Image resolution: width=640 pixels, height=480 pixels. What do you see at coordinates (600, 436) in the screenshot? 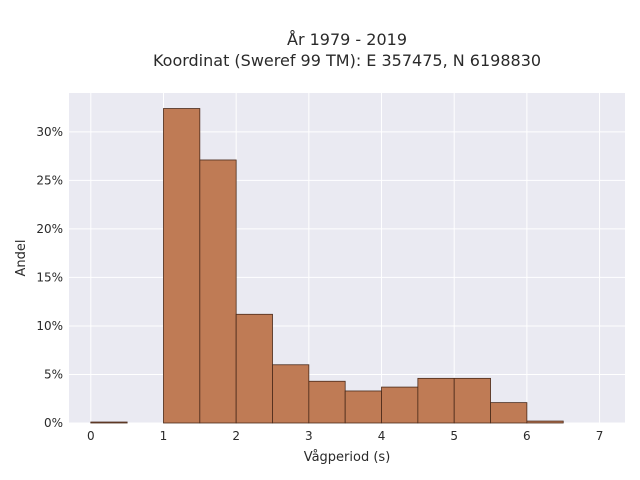
I see `x-tick-label-7: 7` at bounding box center [600, 436].